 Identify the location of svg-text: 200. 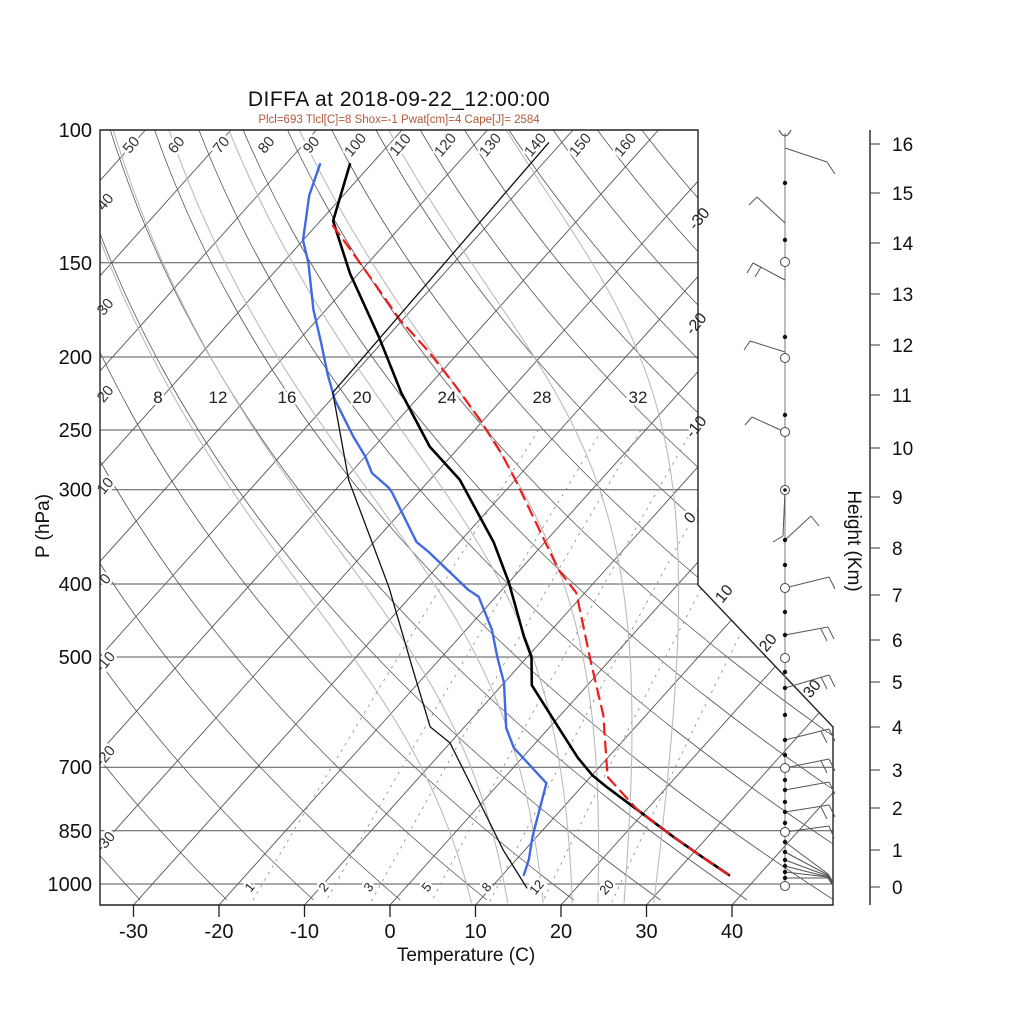
(75, 358).